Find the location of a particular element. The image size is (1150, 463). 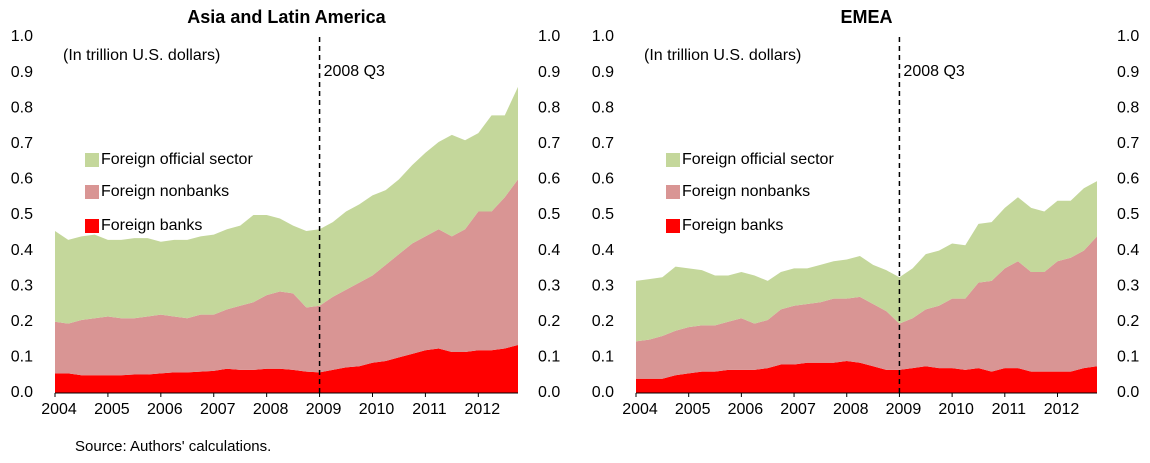

chart-title: Asia and Latin America is located at coordinates (286, 17).